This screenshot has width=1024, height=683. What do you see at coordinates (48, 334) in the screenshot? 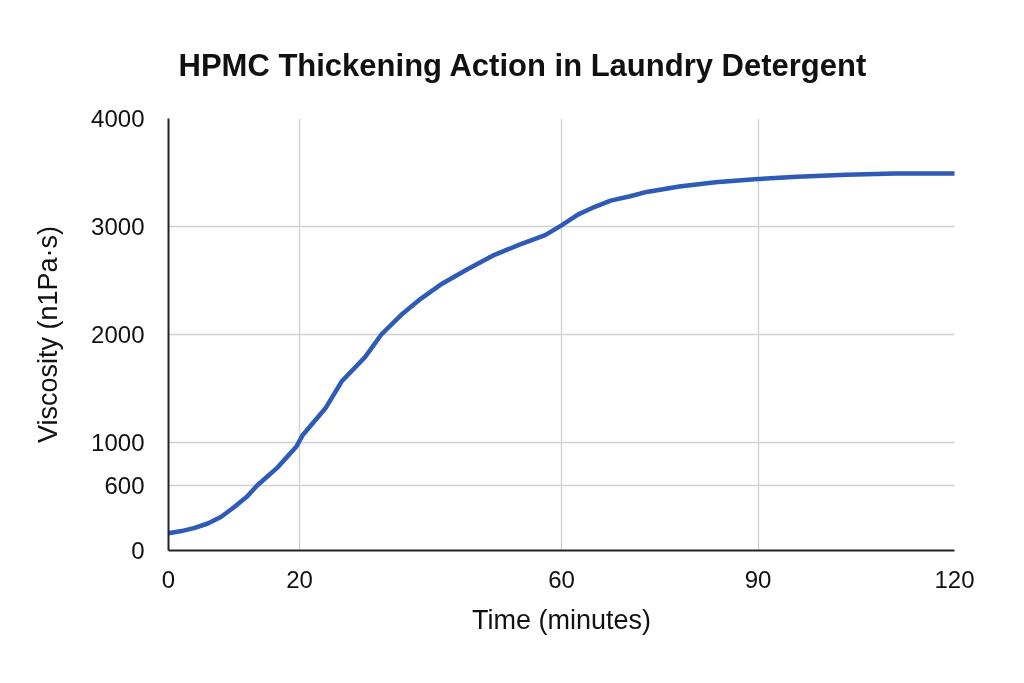
I see `y-axis-title: Viscosity (n1Pa·s)` at bounding box center [48, 334].